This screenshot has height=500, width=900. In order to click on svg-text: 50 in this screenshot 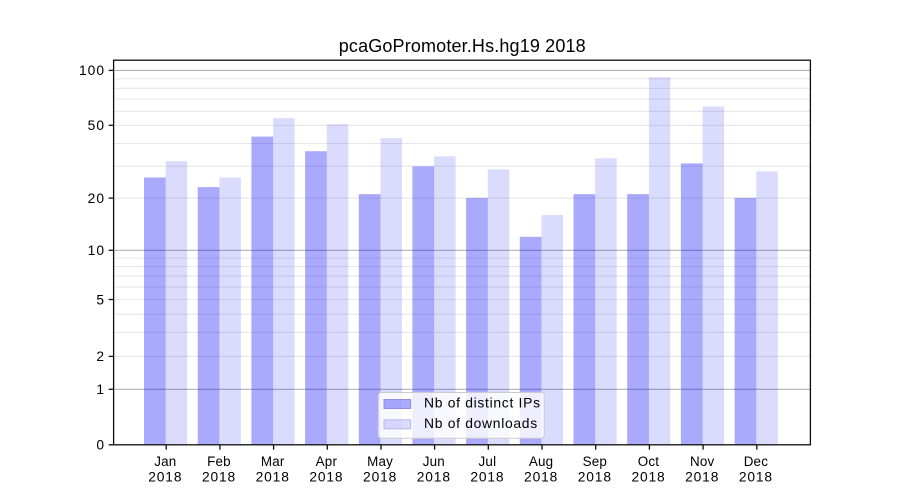, I will do `click(96, 125)`.